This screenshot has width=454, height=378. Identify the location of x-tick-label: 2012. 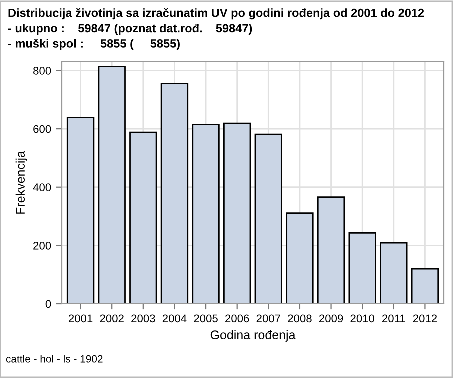
(425, 318).